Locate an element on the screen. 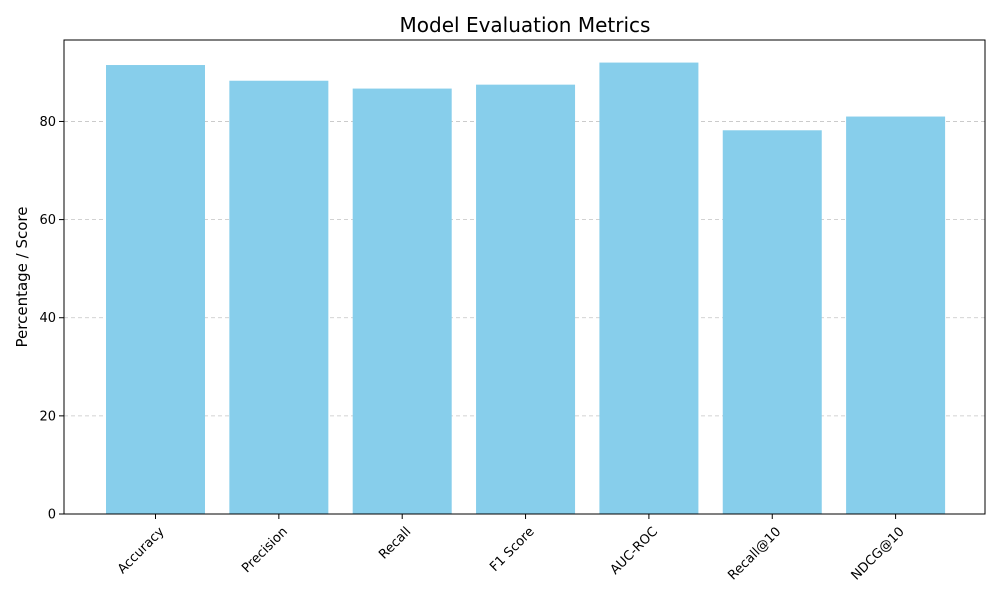 The width and height of the screenshot is (1000, 600). y-tick-label: 60 is located at coordinates (47, 220).